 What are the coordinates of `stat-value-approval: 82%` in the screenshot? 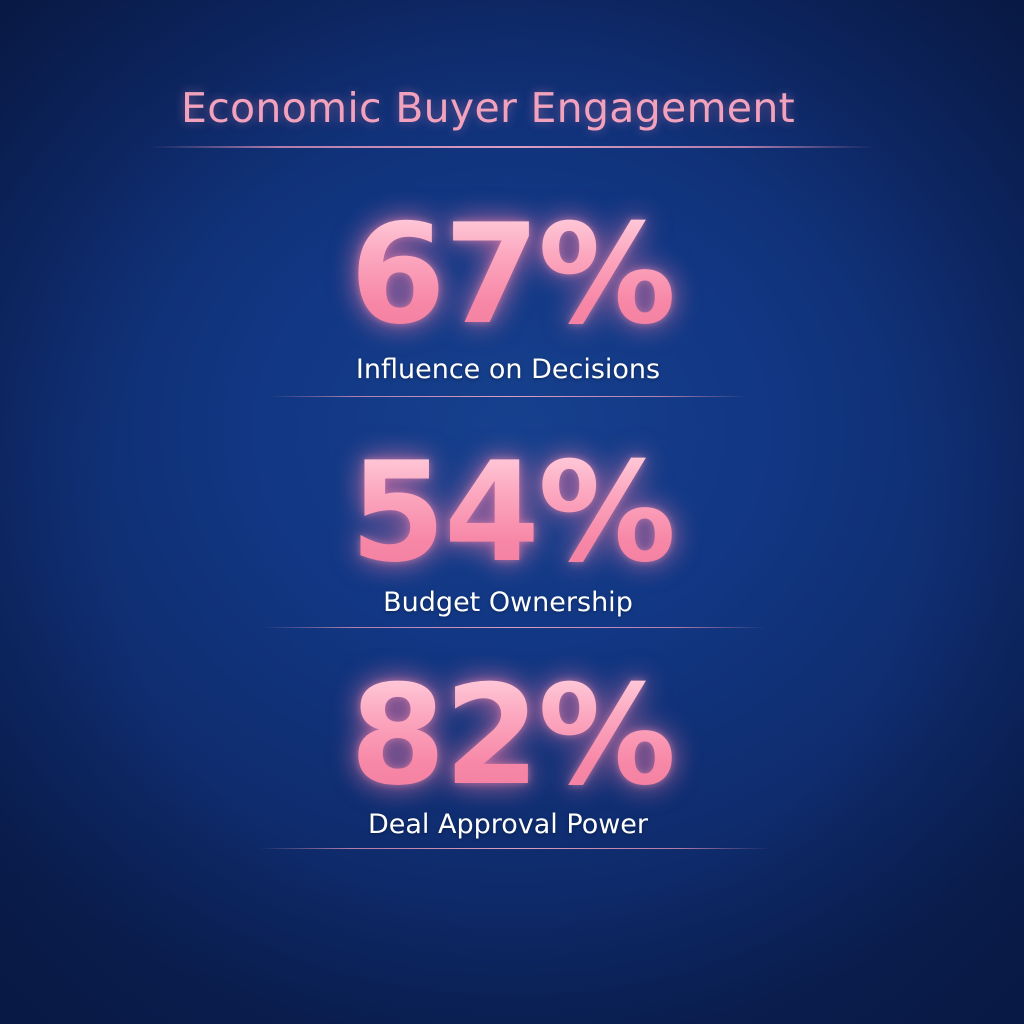 It's located at (512, 736).